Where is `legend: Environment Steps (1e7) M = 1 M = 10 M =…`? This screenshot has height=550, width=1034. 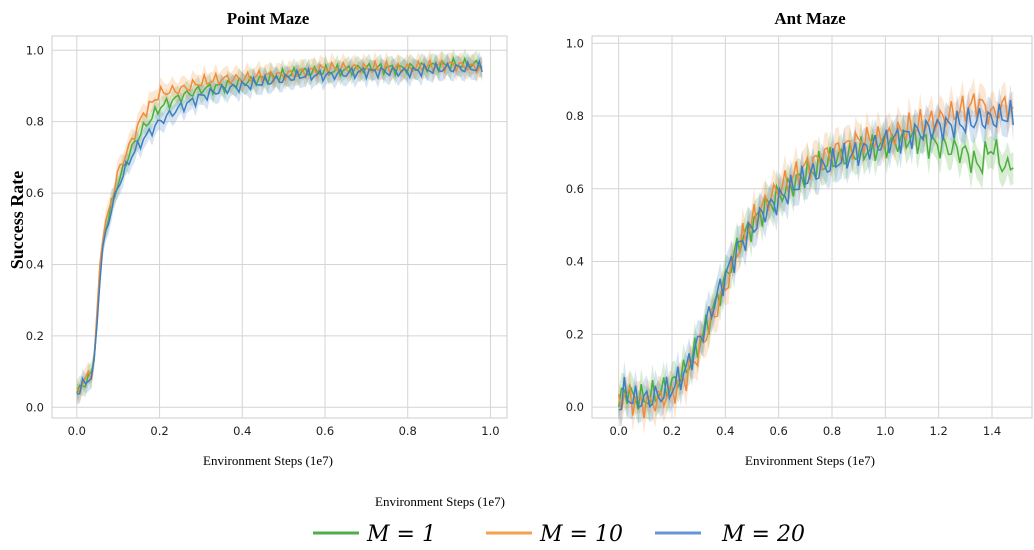
legend: Environment Steps (1e7) M = 1 M = 10 M =… is located at coordinates (559, 520).